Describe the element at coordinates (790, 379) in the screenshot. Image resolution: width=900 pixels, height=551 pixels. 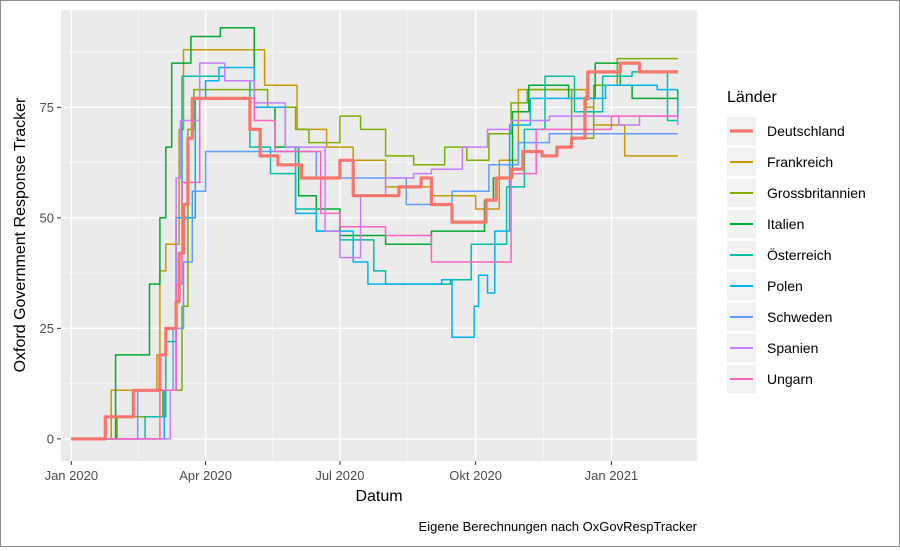
I see `legend-label: Ungarn` at that location.